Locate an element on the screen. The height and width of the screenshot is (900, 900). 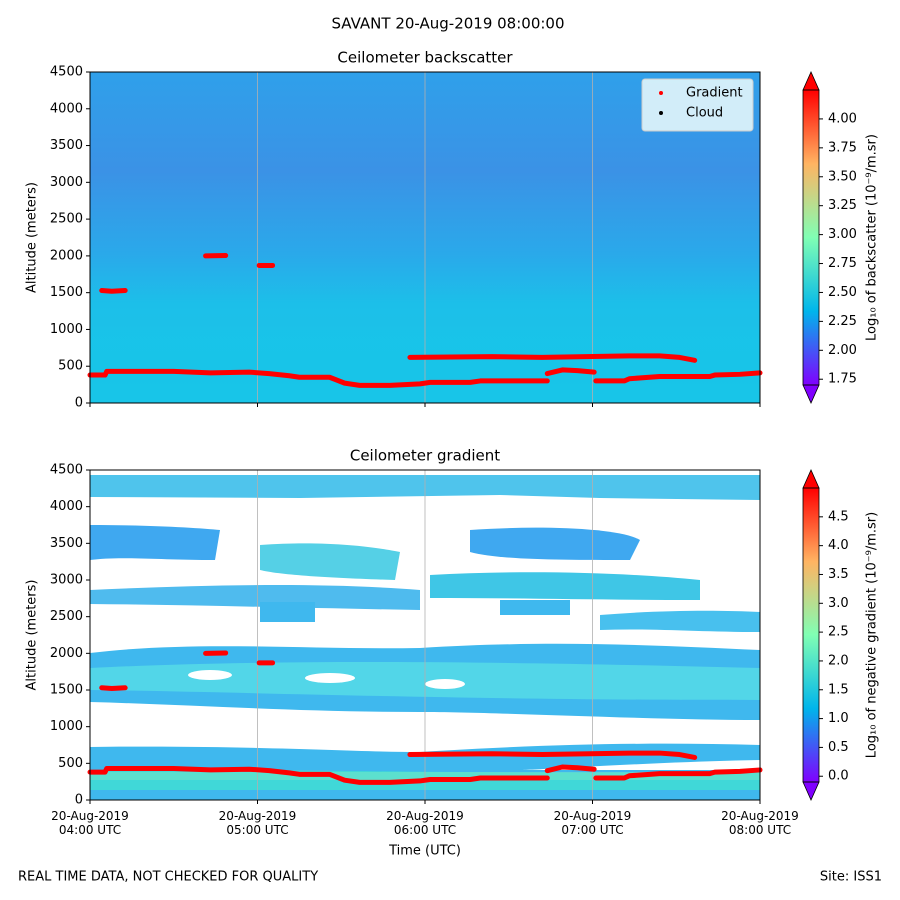
colorbar-tick-label: 0.0 is located at coordinates (838, 776).